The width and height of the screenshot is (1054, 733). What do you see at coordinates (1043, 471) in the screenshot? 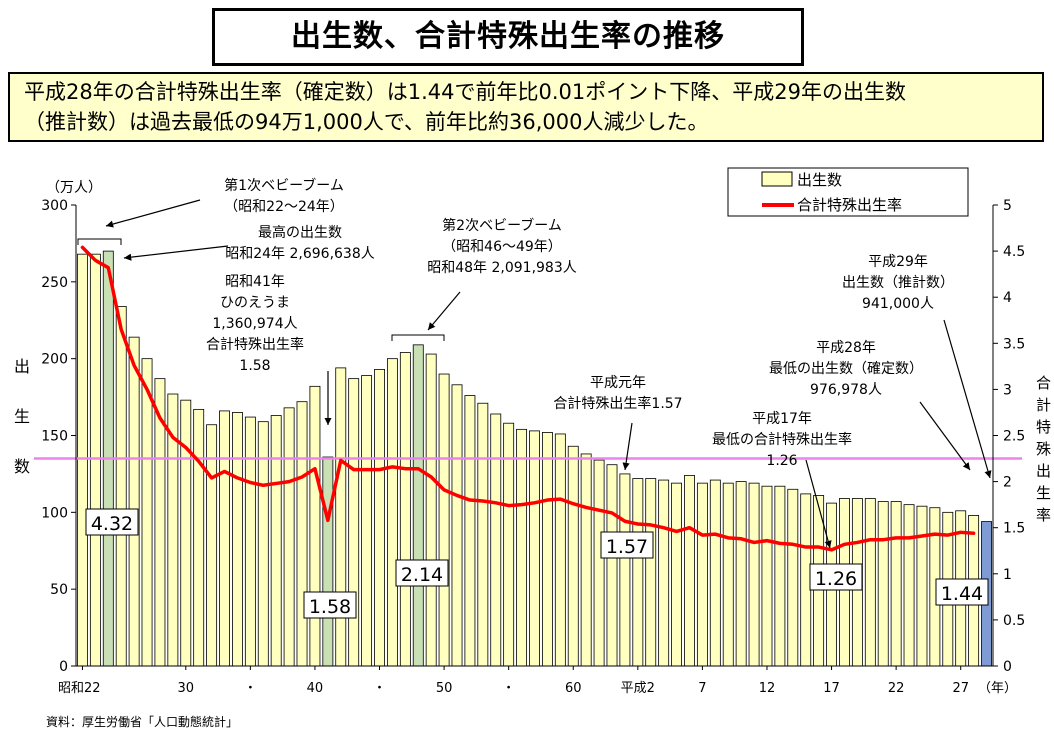
I see `right-axis-label-char: 出` at bounding box center [1043, 471].